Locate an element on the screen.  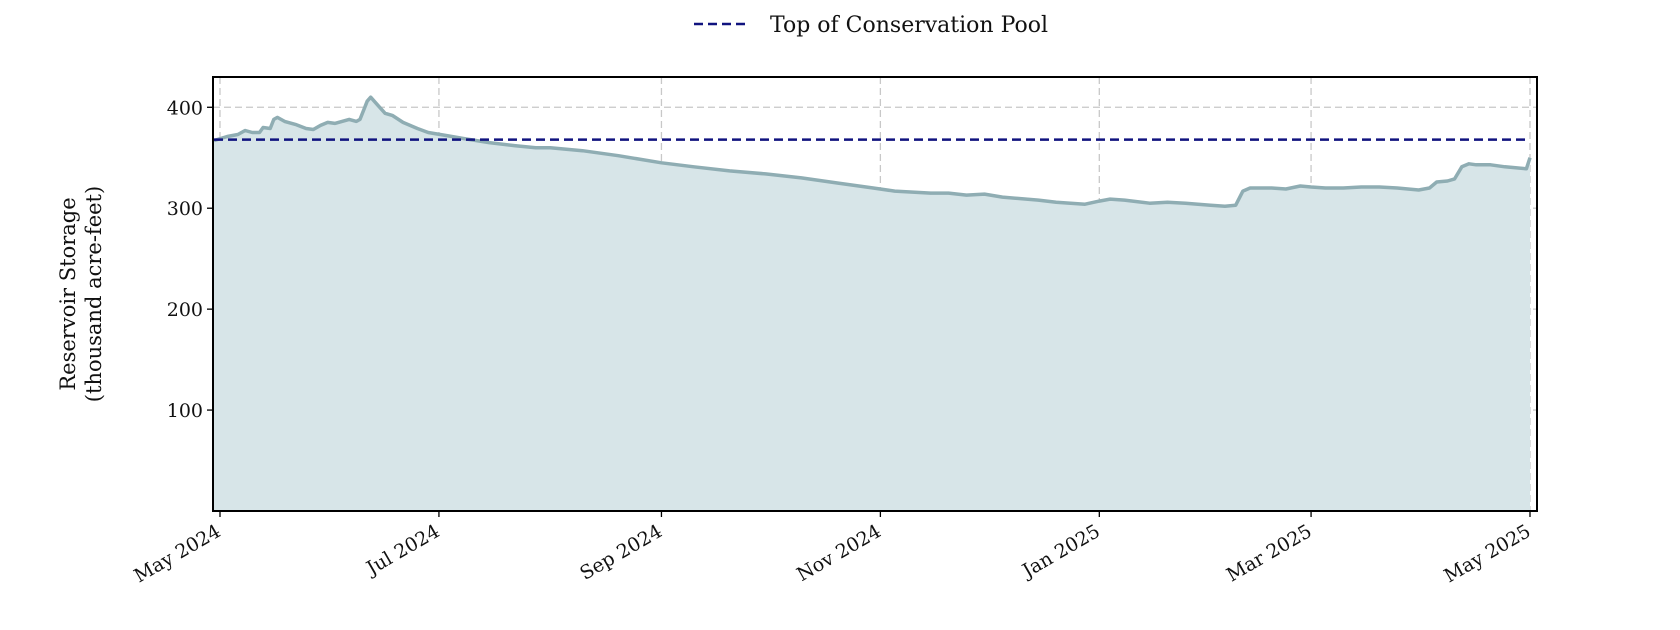
x-tick-label: Nov 2024 is located at coordinates (839, 553).